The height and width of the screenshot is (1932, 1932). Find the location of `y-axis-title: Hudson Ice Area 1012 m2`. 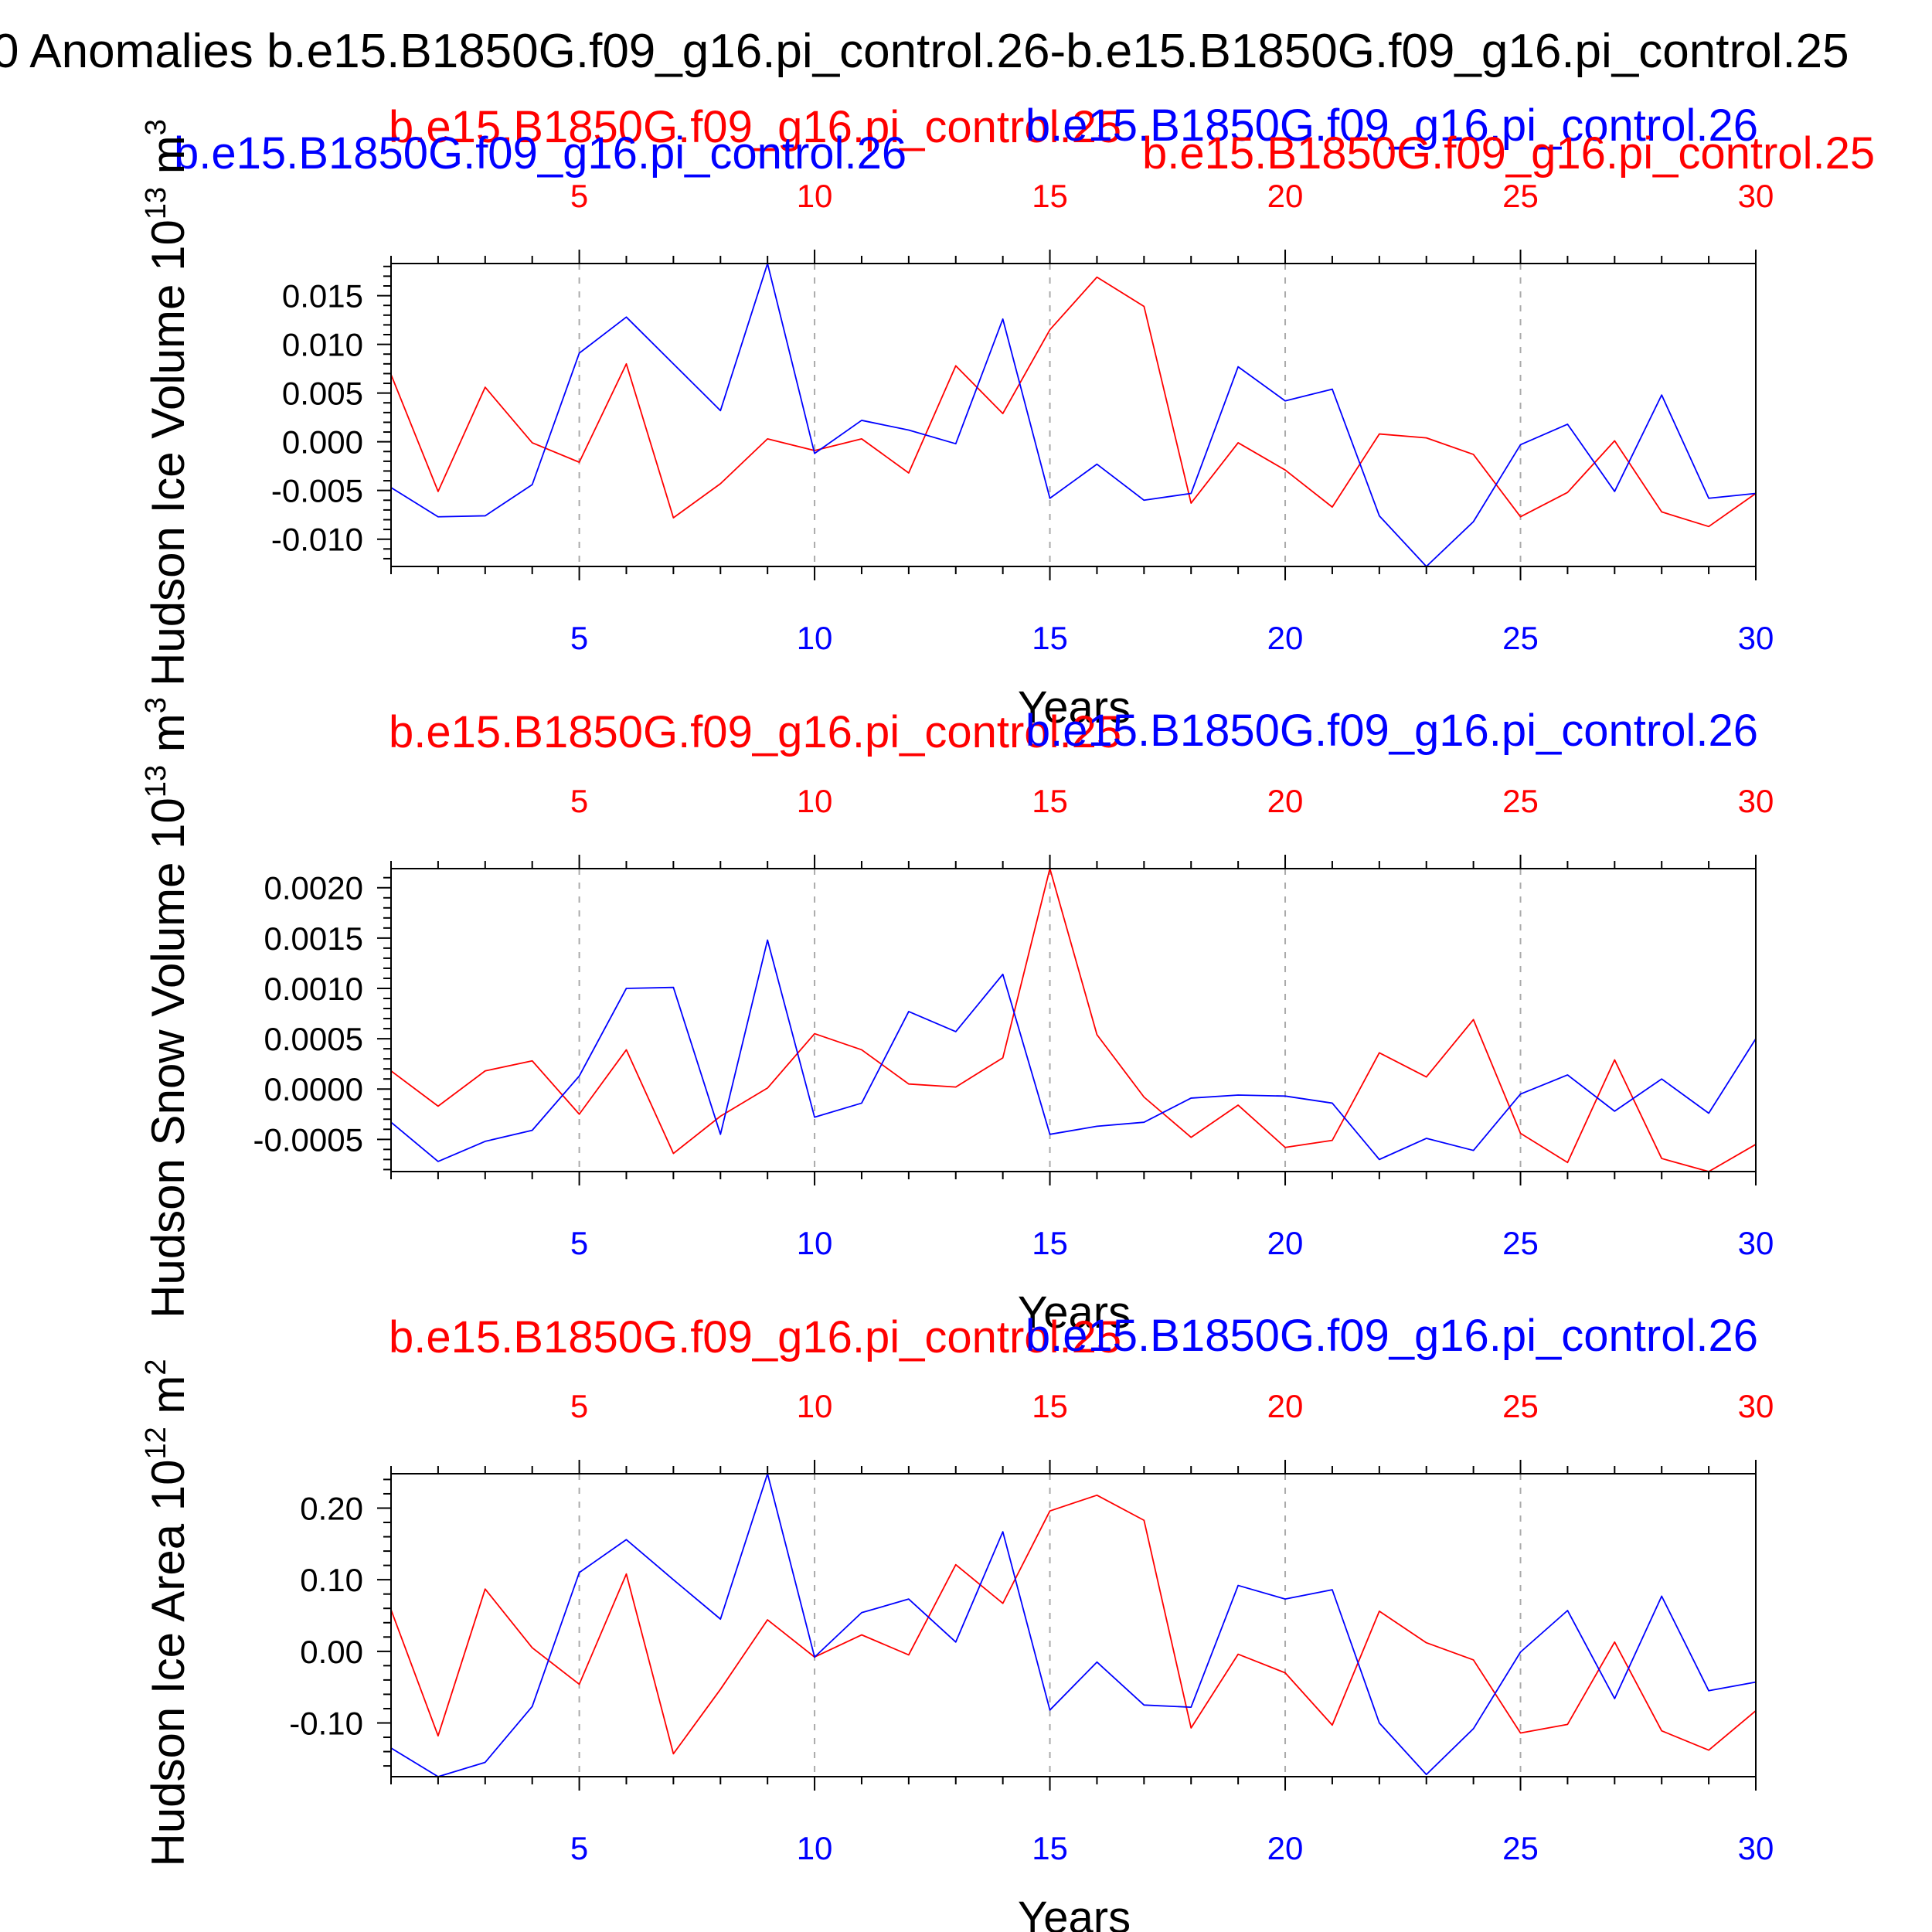

y-axis-title: Hudson Ice Area 1012 m2 is located at coordinates (167, 1613).